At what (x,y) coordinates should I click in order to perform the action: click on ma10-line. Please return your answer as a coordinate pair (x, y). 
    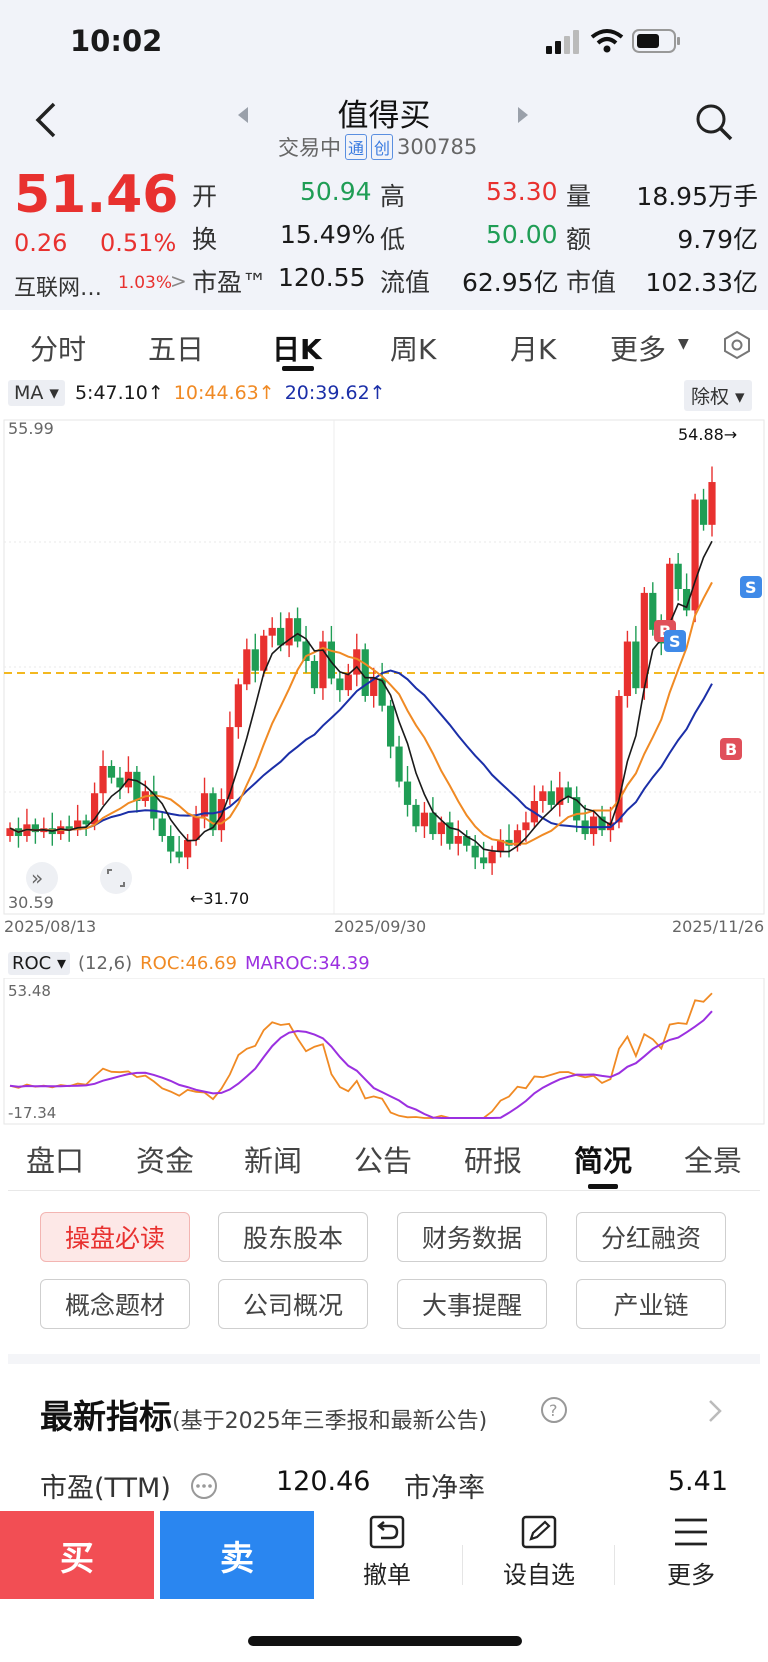
    Looking at the image, I should click on (361, 713).